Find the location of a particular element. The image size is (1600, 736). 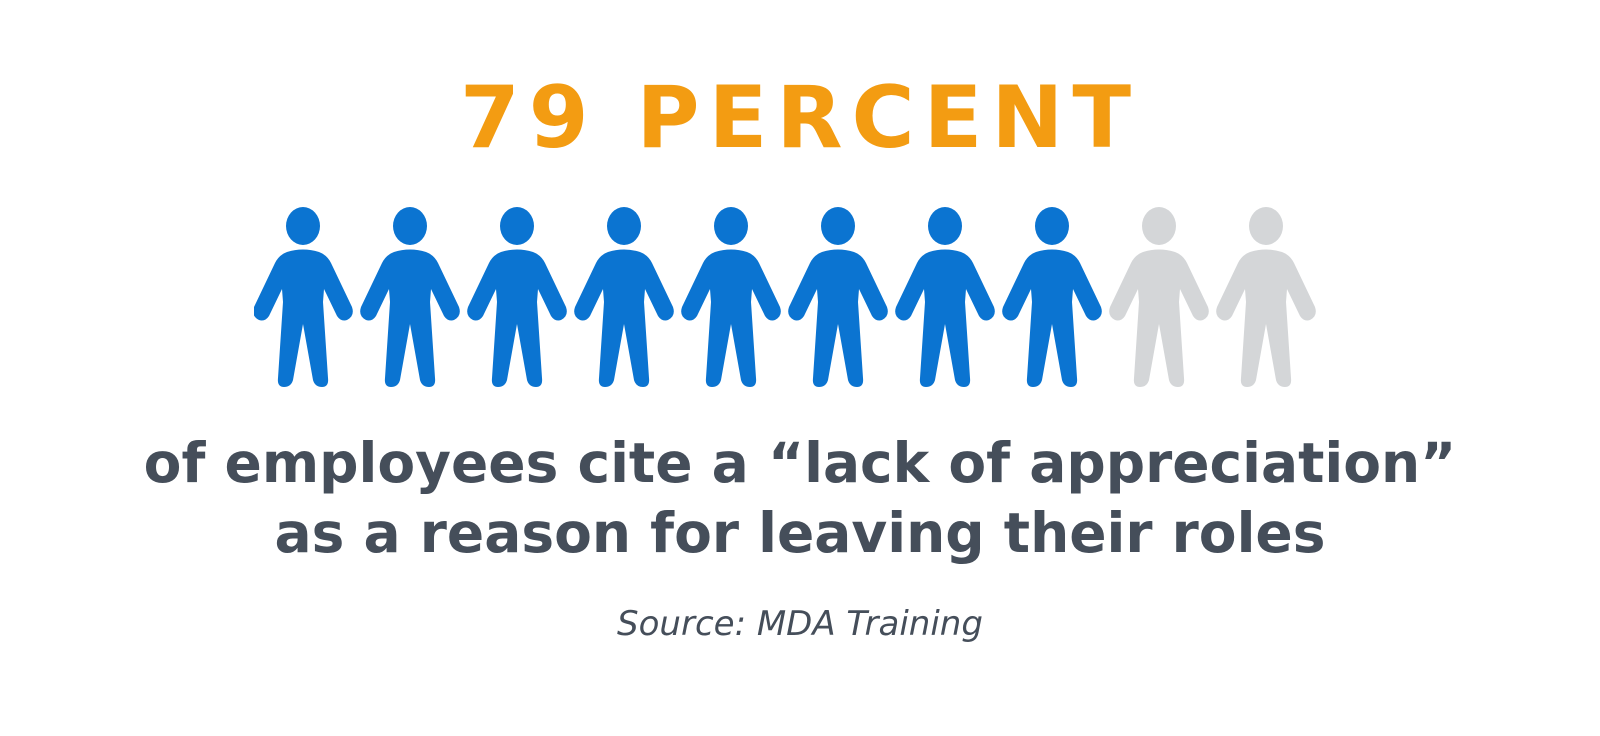

source-credit: Source: MDA Training is located at coordinates (800, 624).